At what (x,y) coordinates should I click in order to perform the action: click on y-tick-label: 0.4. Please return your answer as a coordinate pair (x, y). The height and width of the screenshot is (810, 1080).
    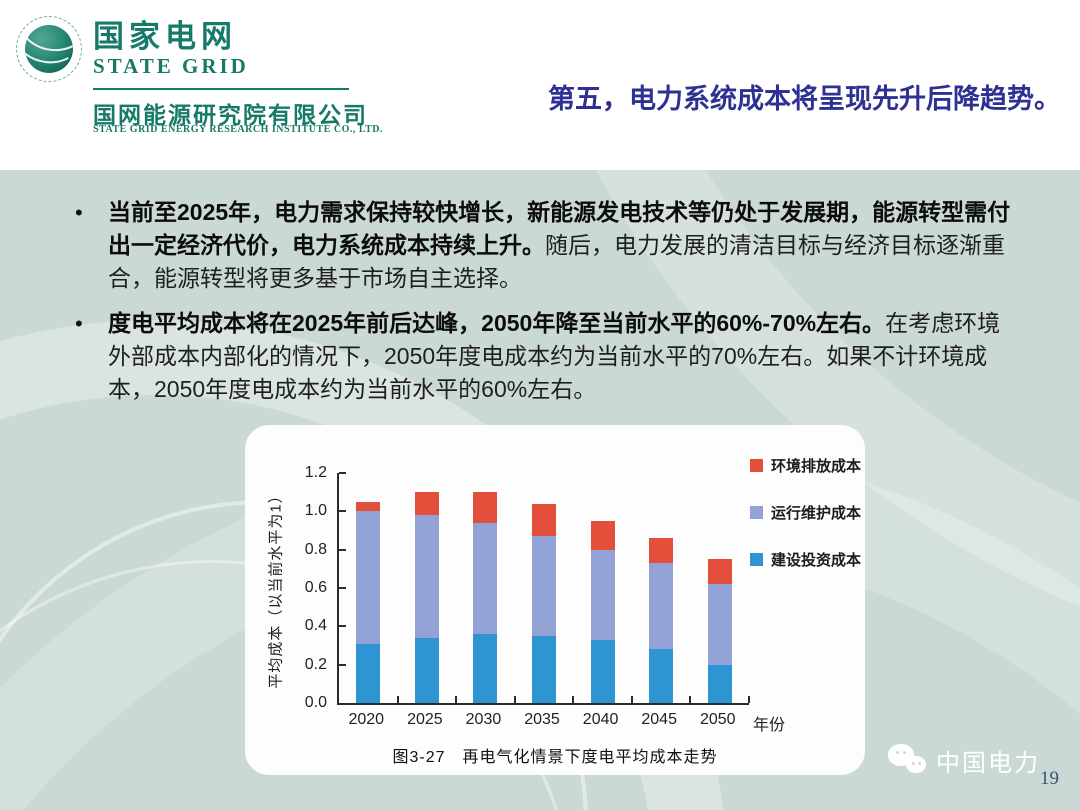
    Looking at the image, I should click on (315, 626).